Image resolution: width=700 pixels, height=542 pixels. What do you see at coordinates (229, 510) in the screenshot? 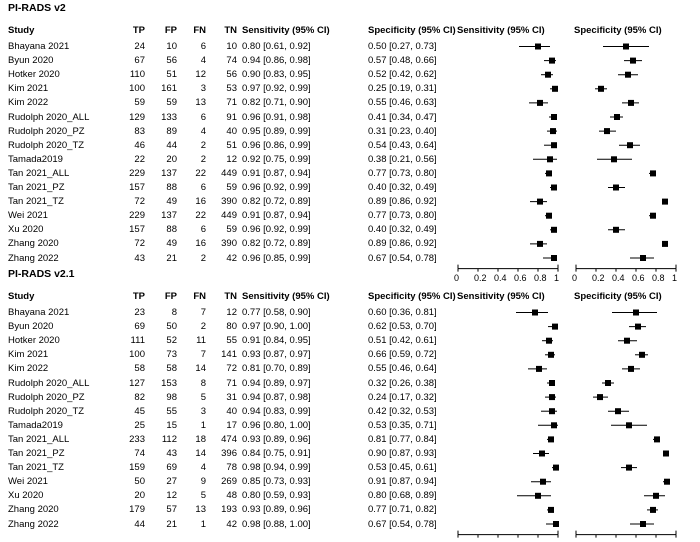
I see `row-tn: 193` at bounding box center [229, 510].